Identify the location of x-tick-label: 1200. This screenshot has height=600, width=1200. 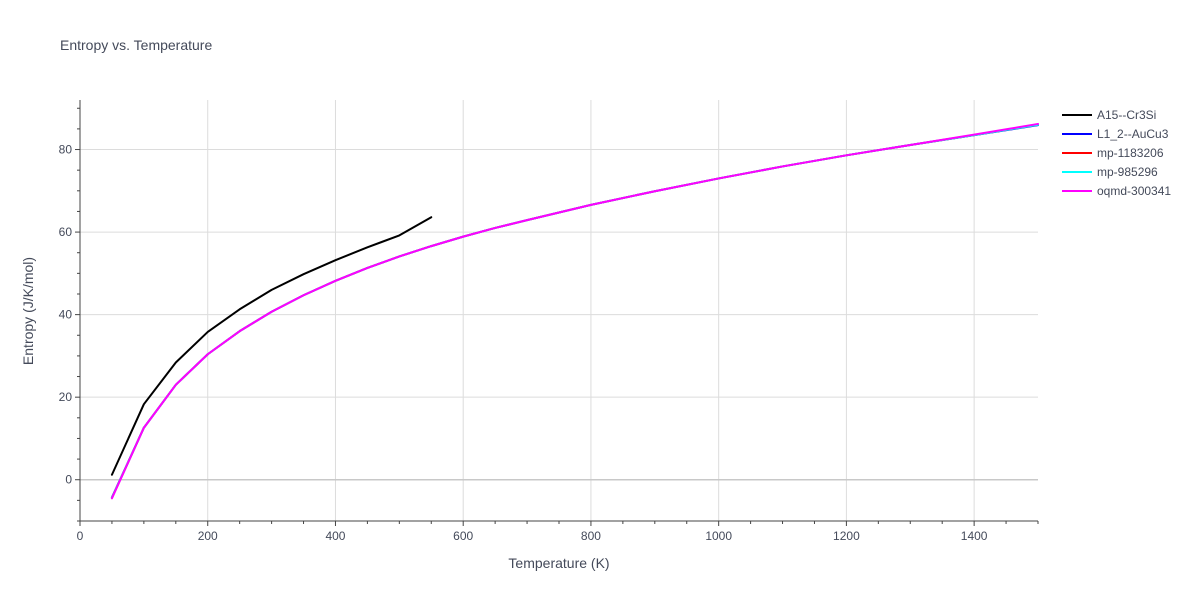
(846, 536).